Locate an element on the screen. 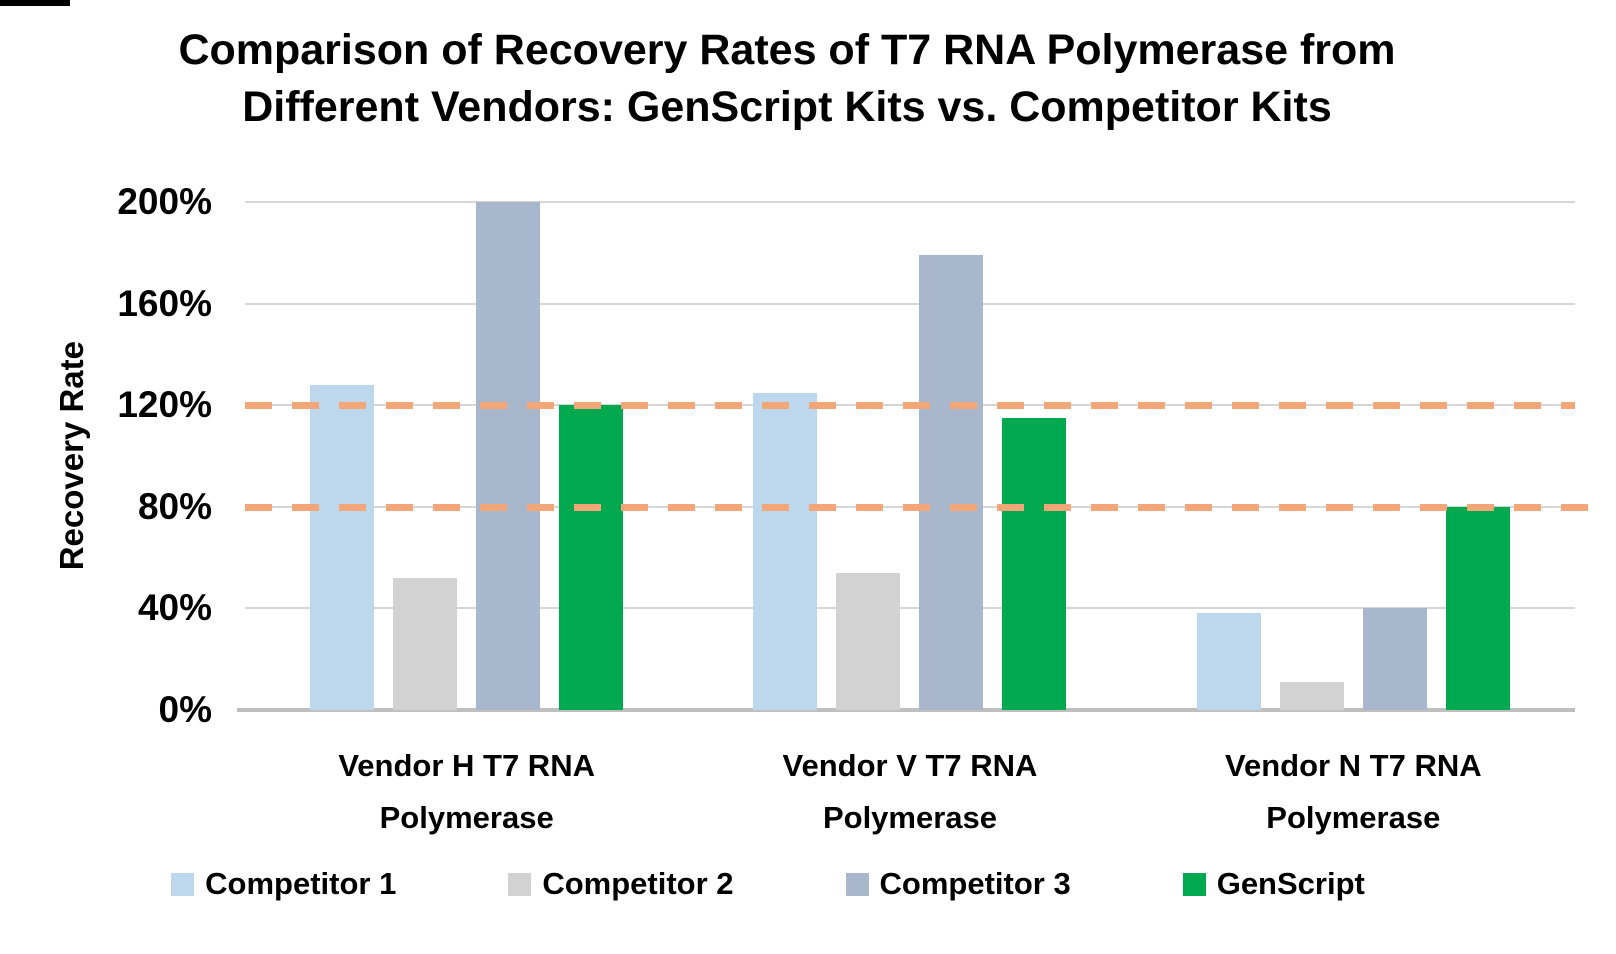  bar-genscript-vendor-n is located at coordinates (1477, 608).